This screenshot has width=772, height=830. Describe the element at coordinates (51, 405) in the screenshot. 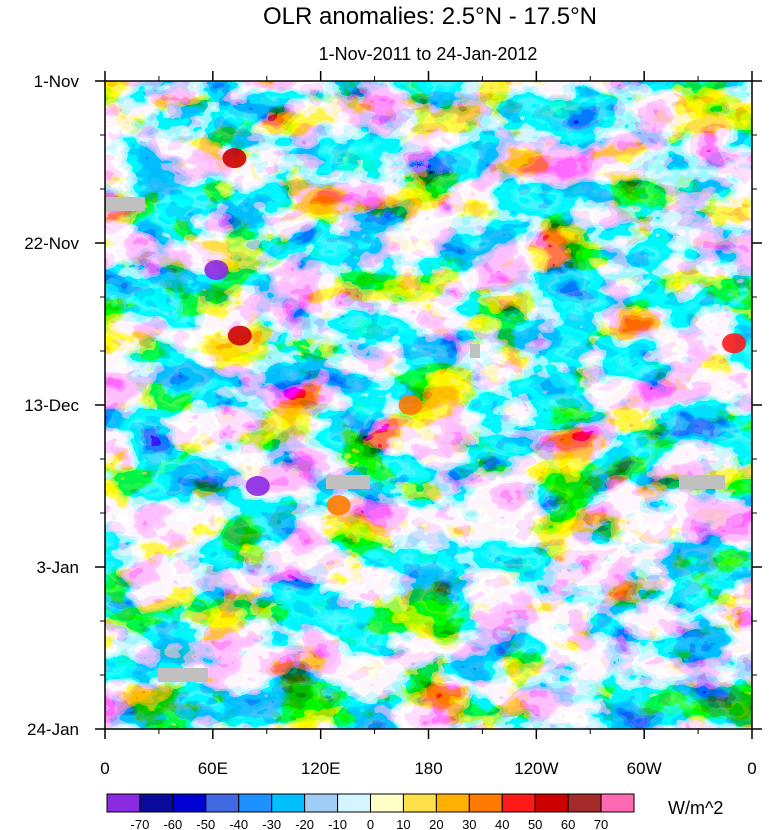

I see `y-tick-label: 13-Dec` at that location.